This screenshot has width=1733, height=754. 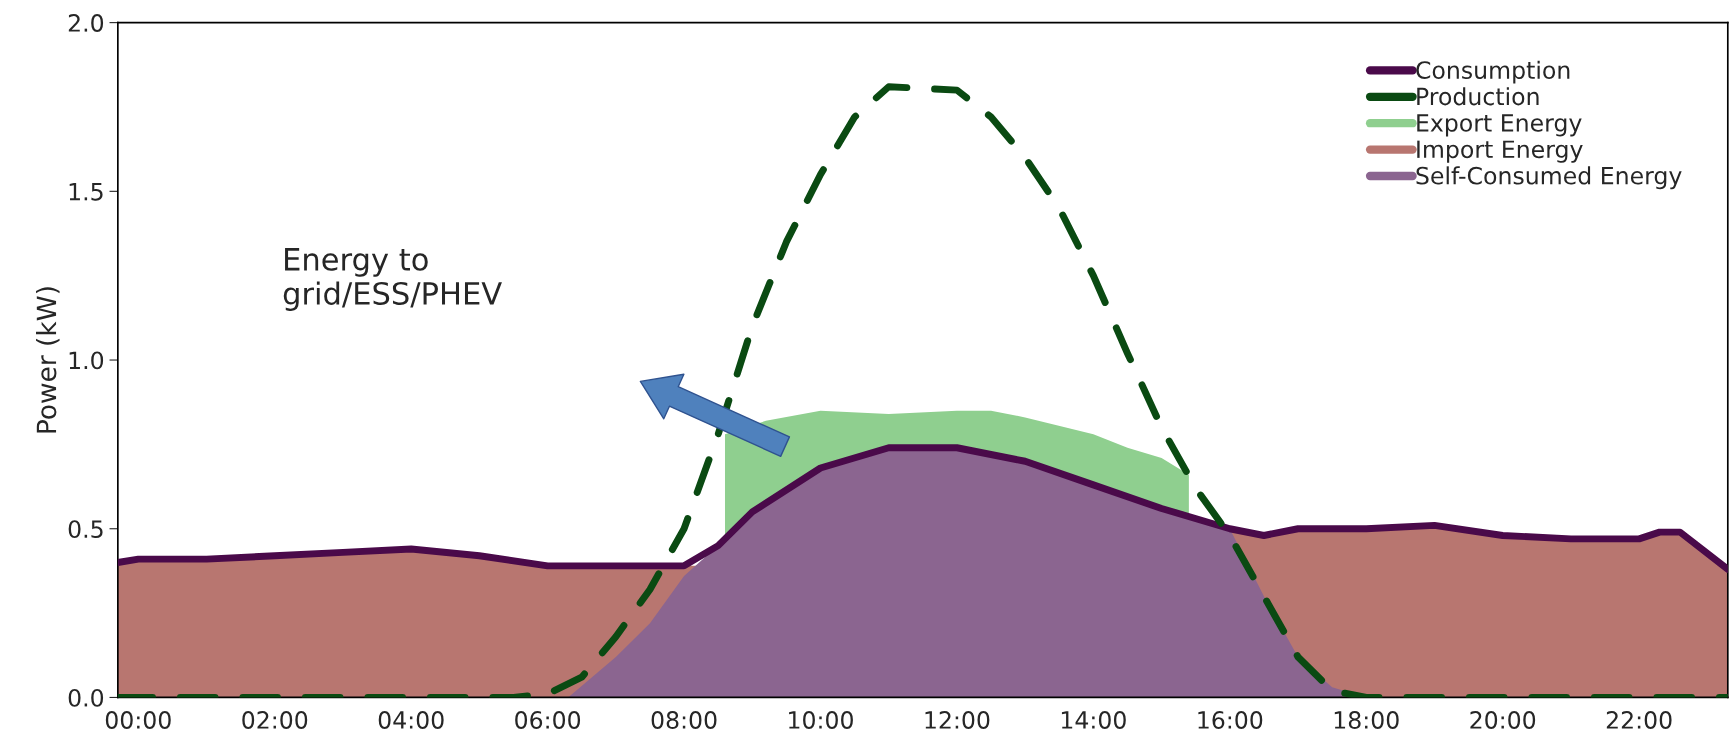 I want to click on x-tick-label: 14:00, so click(x=1093, y=720).